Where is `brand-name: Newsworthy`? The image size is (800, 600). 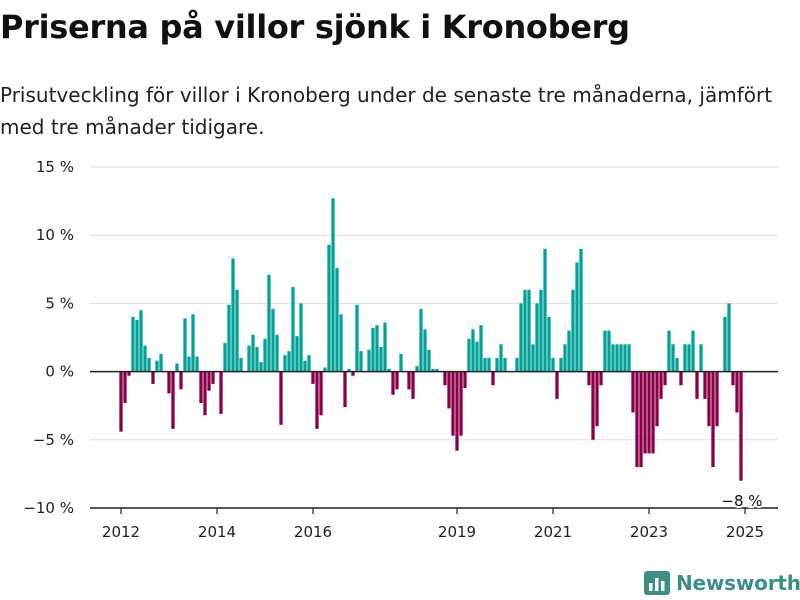
brand-name: Newsworthy is located at coordinates (738, 583).